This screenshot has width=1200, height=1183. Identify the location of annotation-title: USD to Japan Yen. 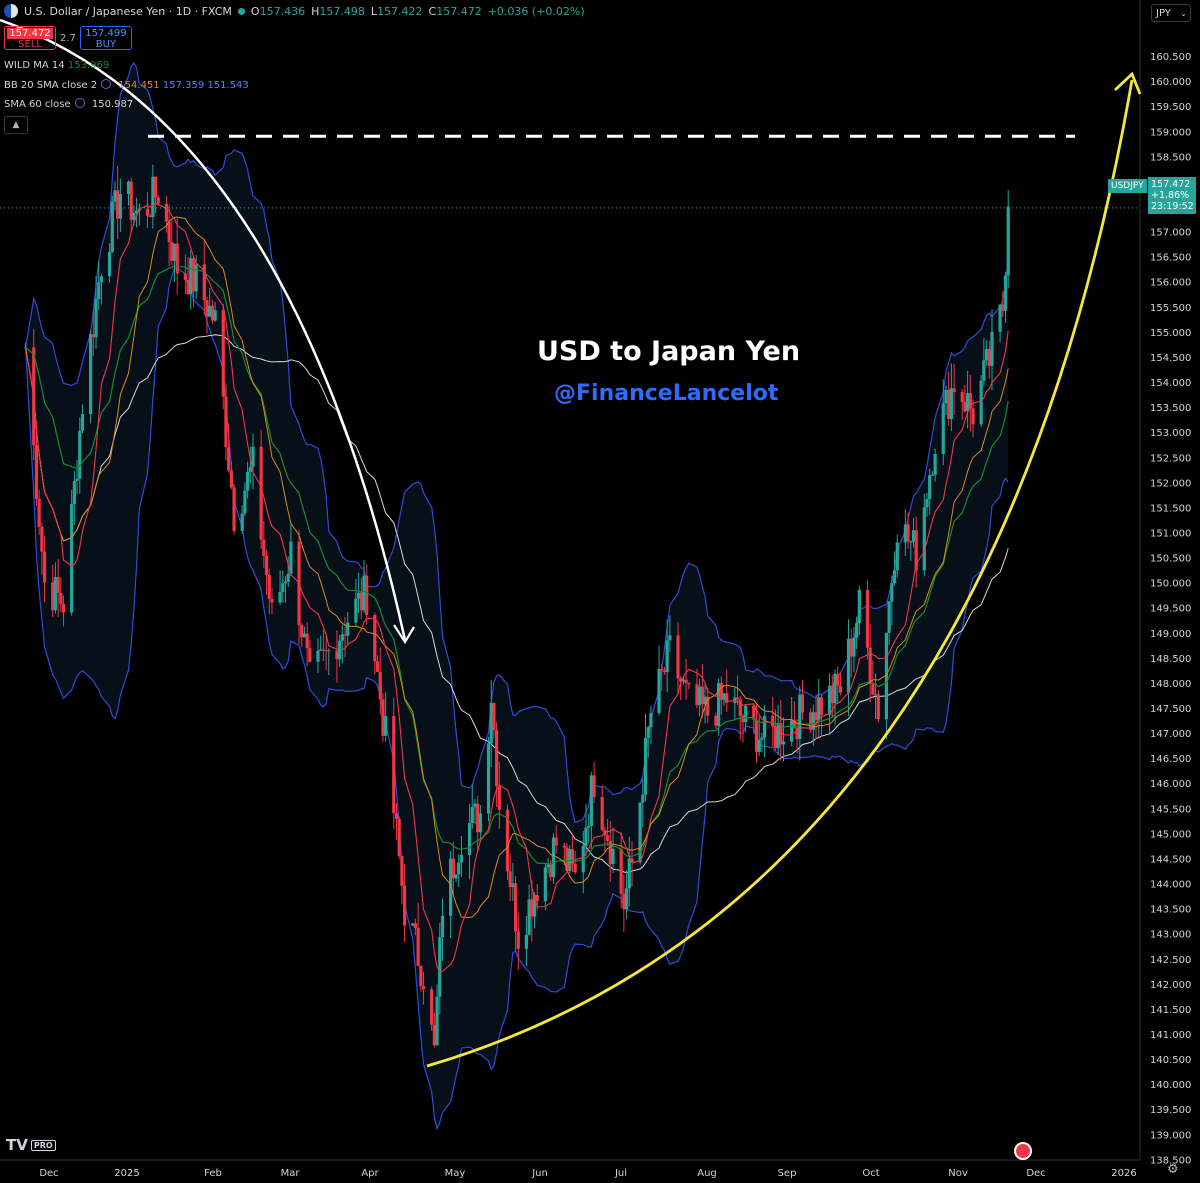
(669, 351).